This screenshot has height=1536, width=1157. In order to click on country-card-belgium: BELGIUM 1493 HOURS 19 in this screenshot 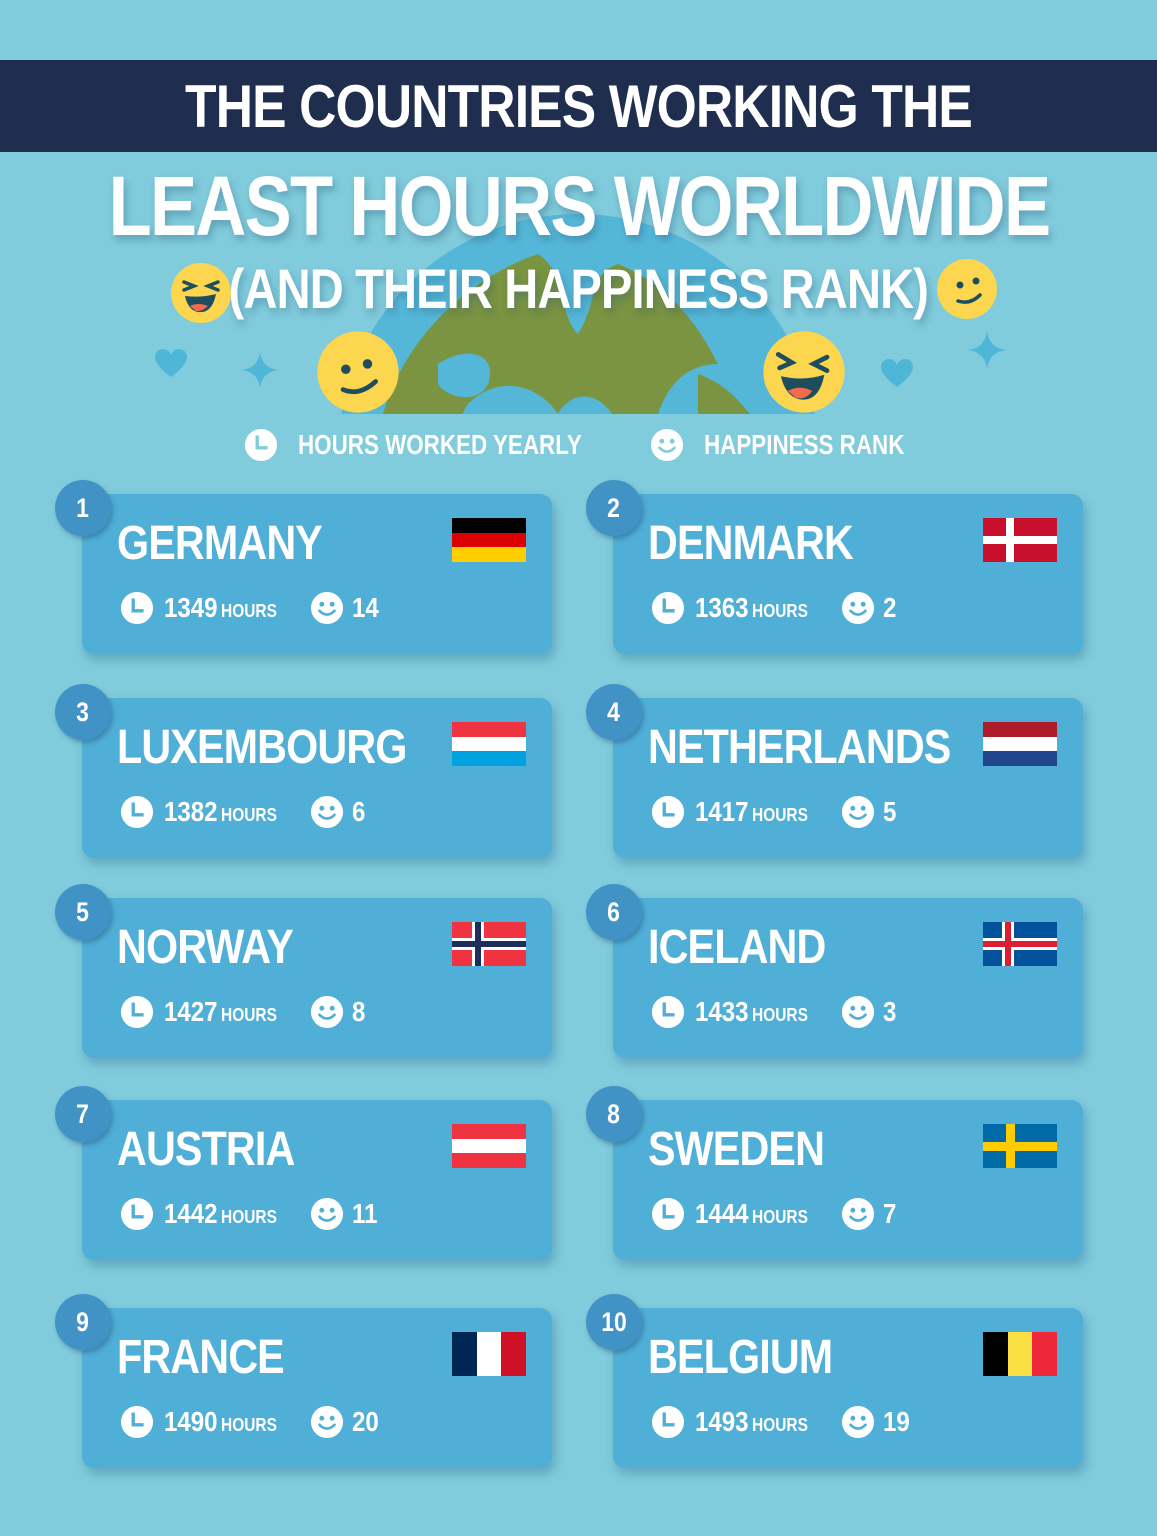, I will do `click(848, 1388)`.